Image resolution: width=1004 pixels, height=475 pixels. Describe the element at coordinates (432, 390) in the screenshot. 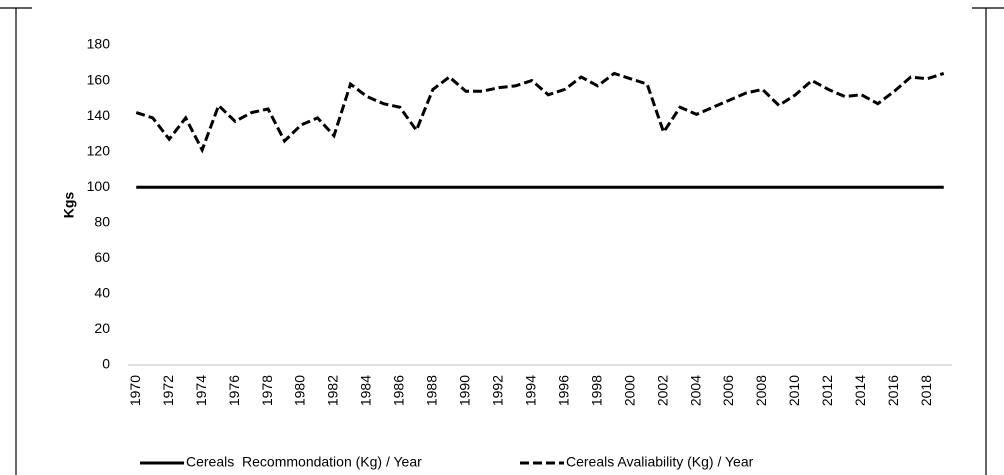

I see `x-tick-label: 1988` at that location.